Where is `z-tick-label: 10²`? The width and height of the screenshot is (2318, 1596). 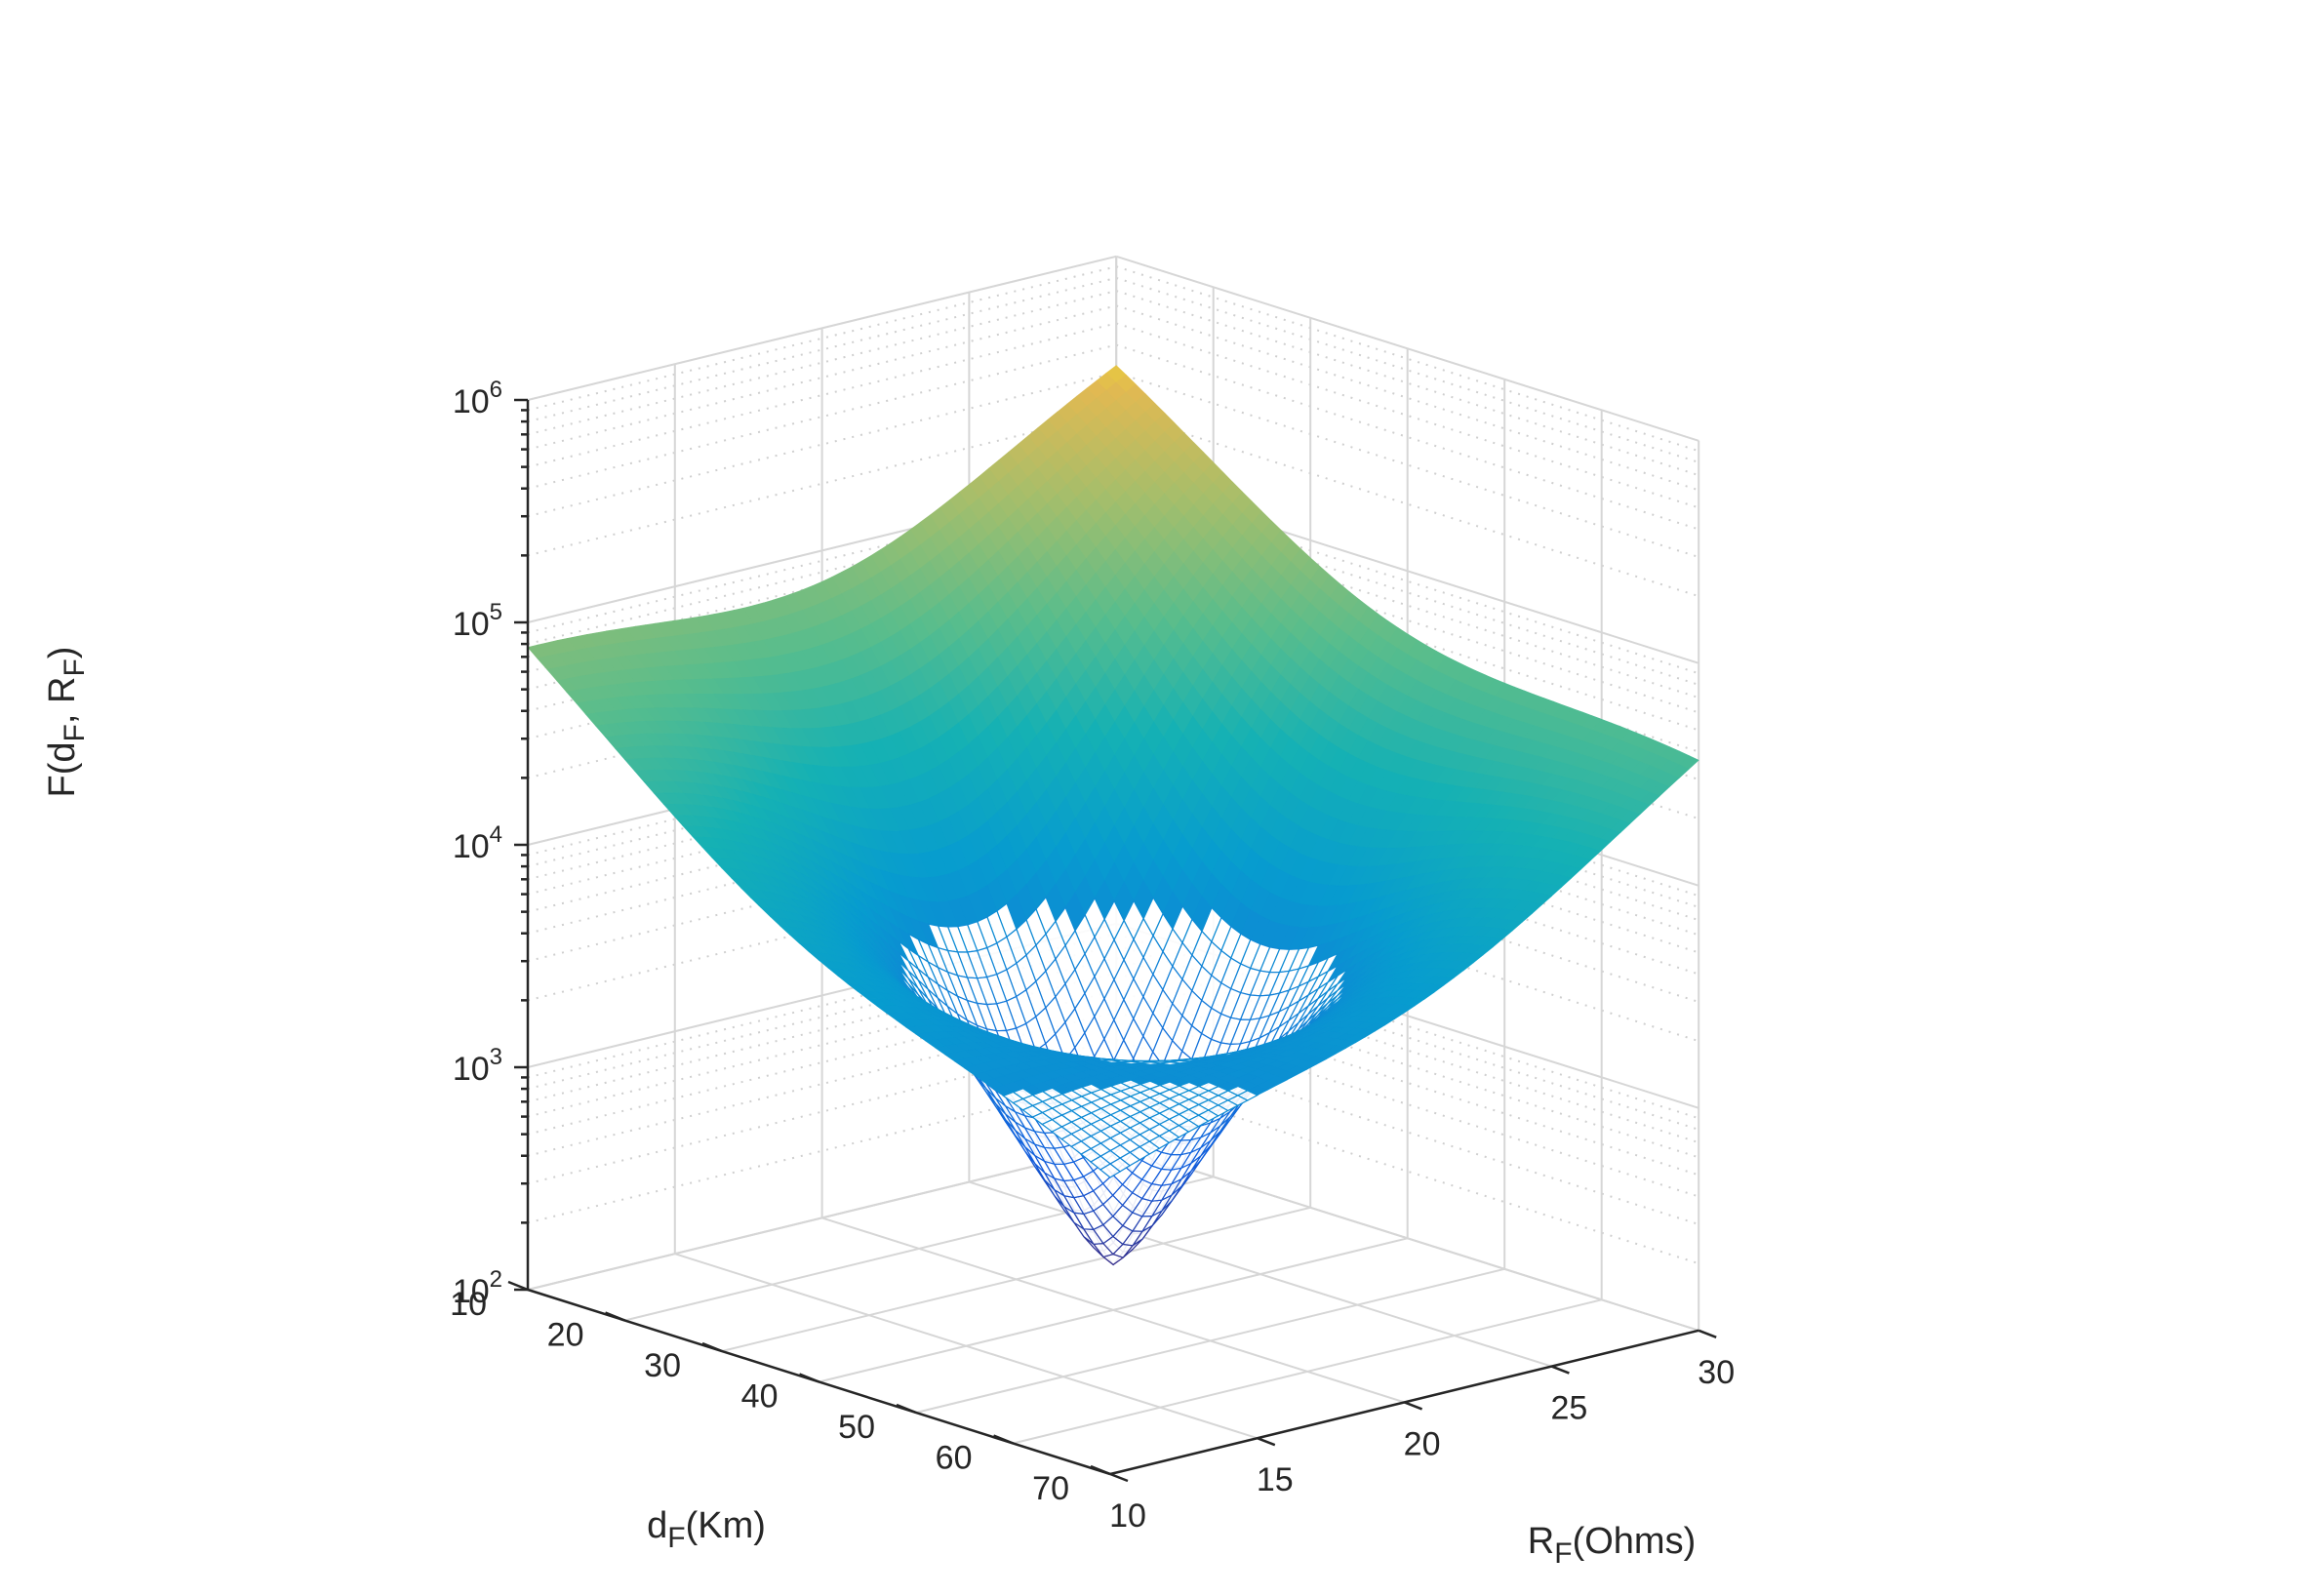
z-tick-label: 10² is located at coordinates (477, 1288).